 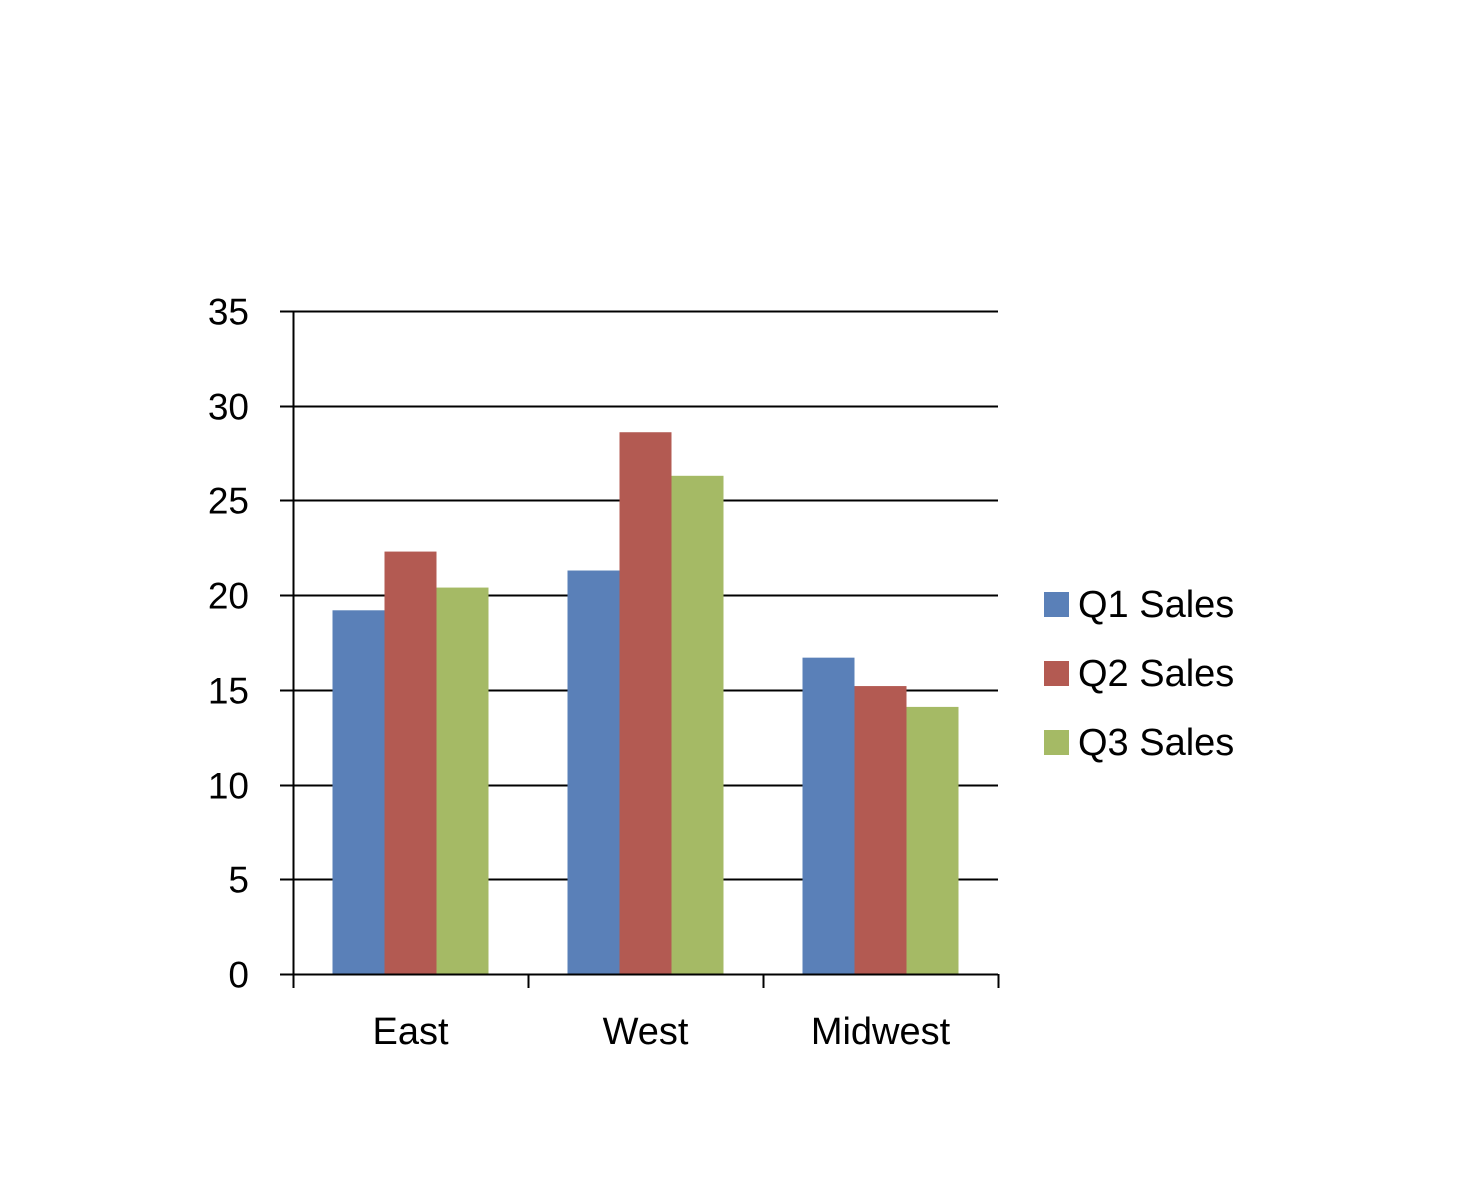 I want to click on y-tick-label: 35, so click(x=228, y=312).